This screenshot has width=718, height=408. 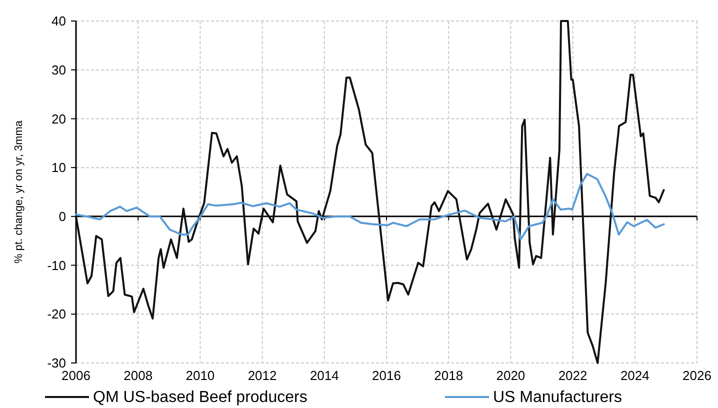 What do you see at coordinates (59, 168) in the screenshot?
I see `y-tick-label: 10` at bounding box center [59, 168].